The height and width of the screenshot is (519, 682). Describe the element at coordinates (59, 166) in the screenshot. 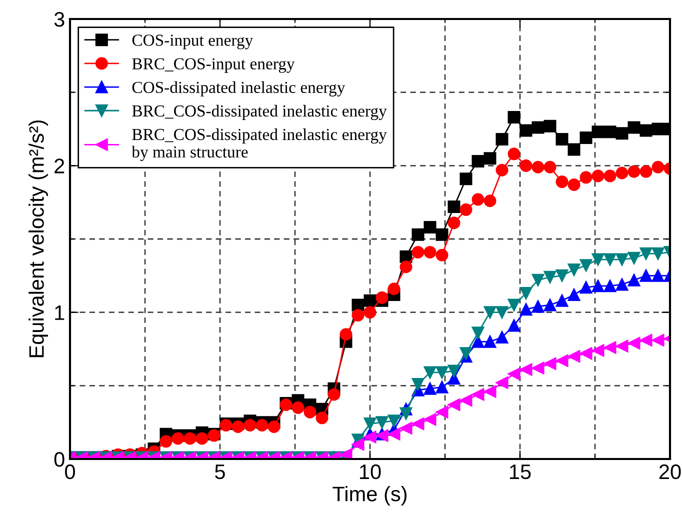

I see `y-tick-label: 2` at that location.